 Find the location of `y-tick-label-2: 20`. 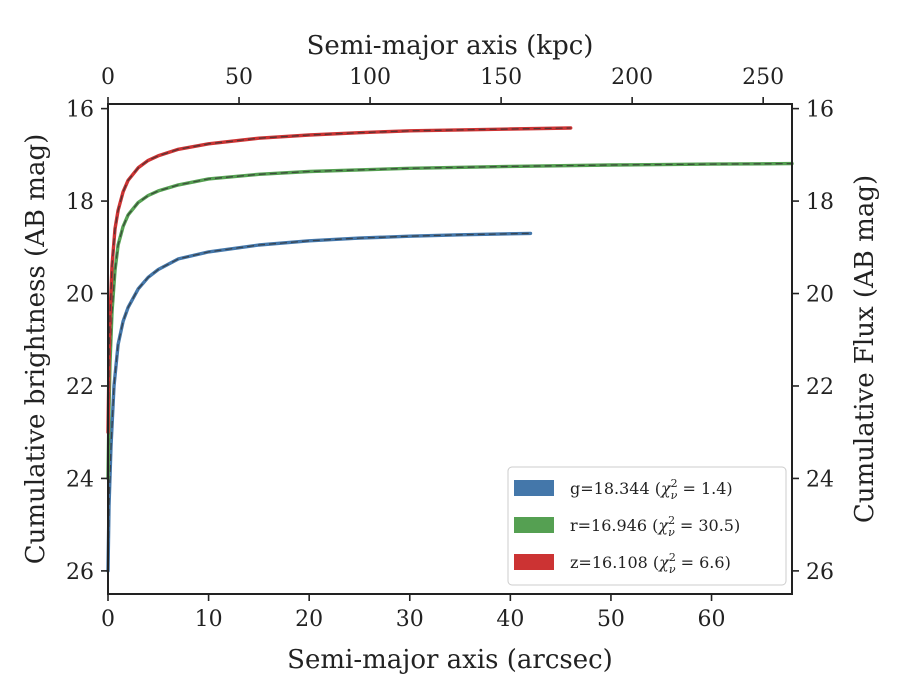

y-tick-label-2: 20 is located at coordinates (80, 295).